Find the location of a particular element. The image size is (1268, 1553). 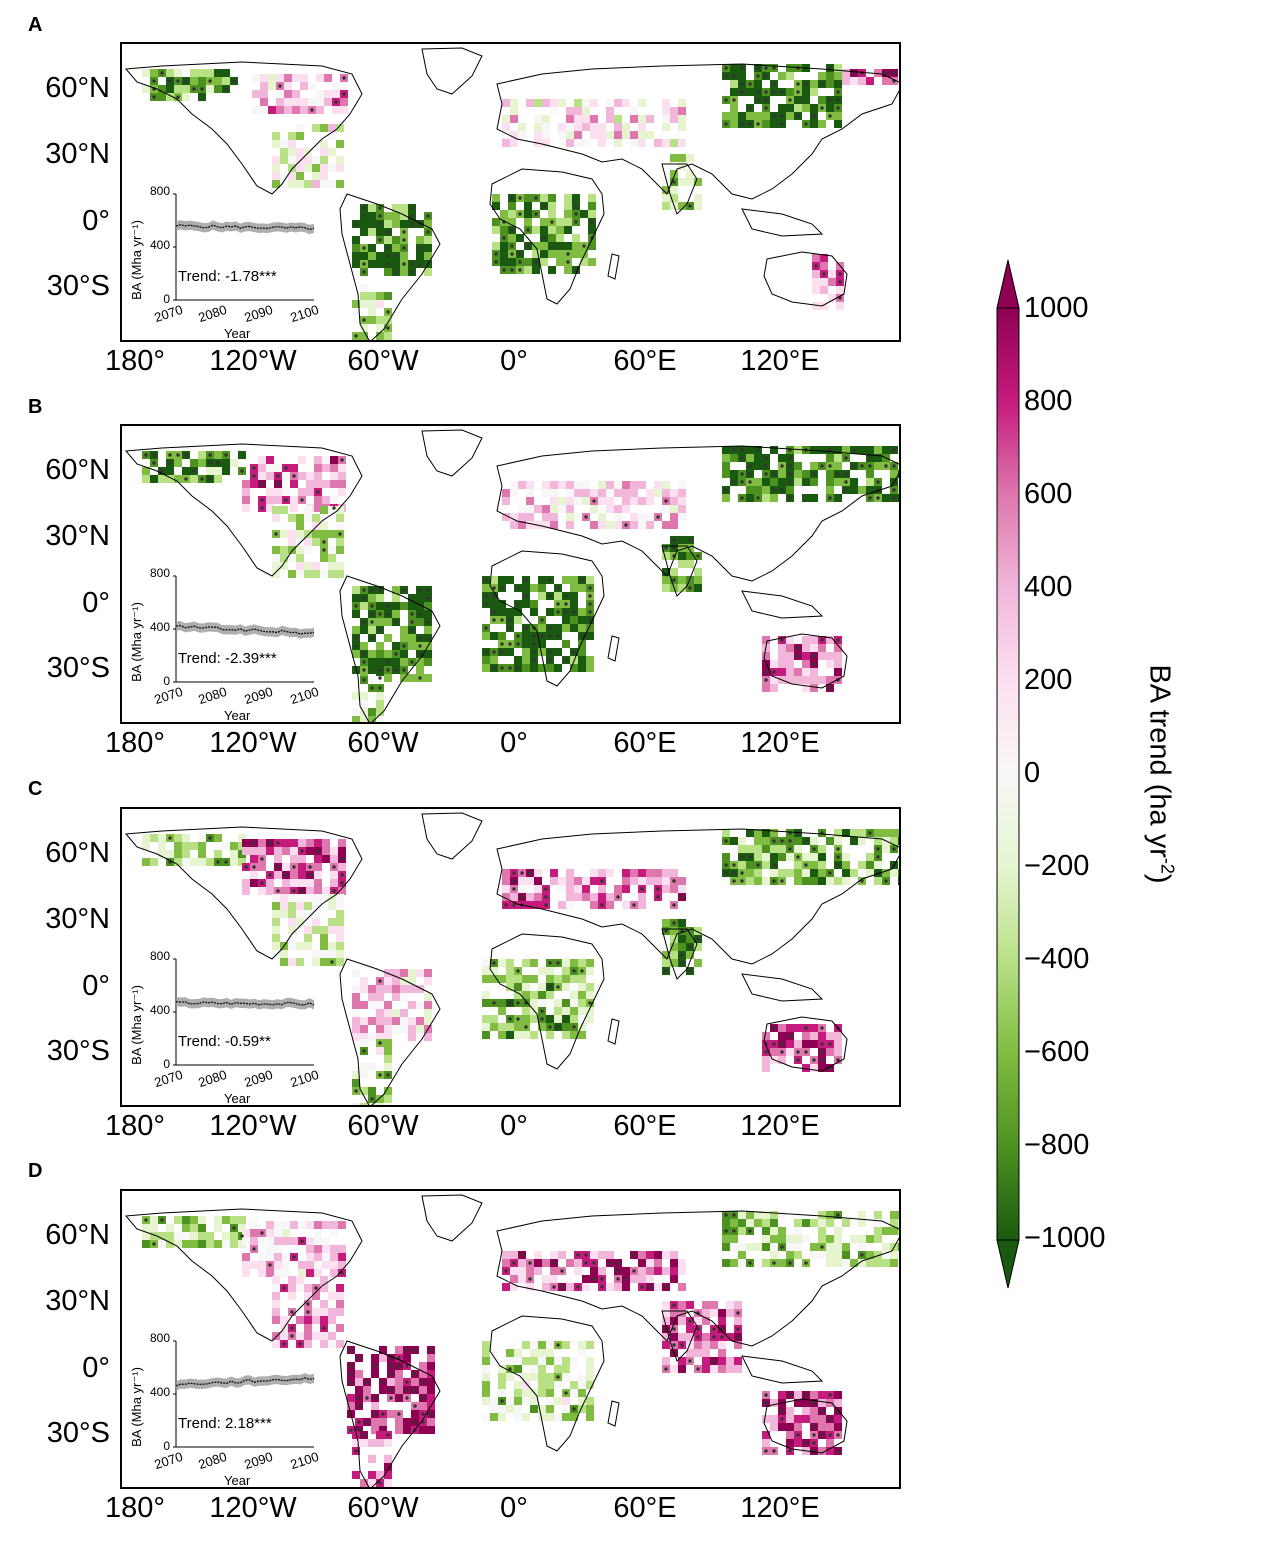

lon-label: 60°W is located at coordinates (383, 743).